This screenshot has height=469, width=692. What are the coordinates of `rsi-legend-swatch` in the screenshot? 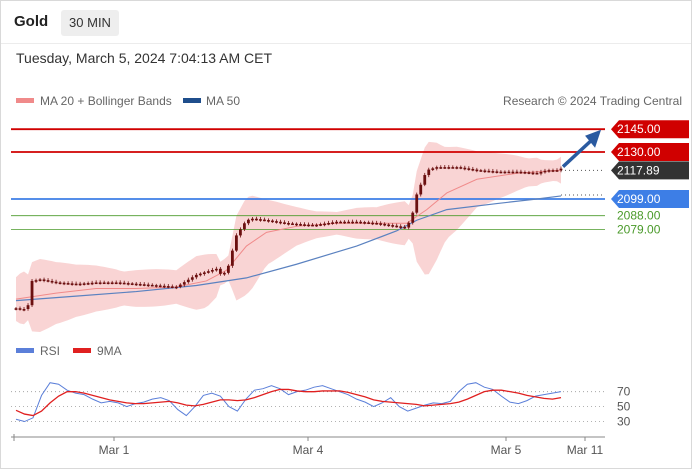 It's located at (25, 350).